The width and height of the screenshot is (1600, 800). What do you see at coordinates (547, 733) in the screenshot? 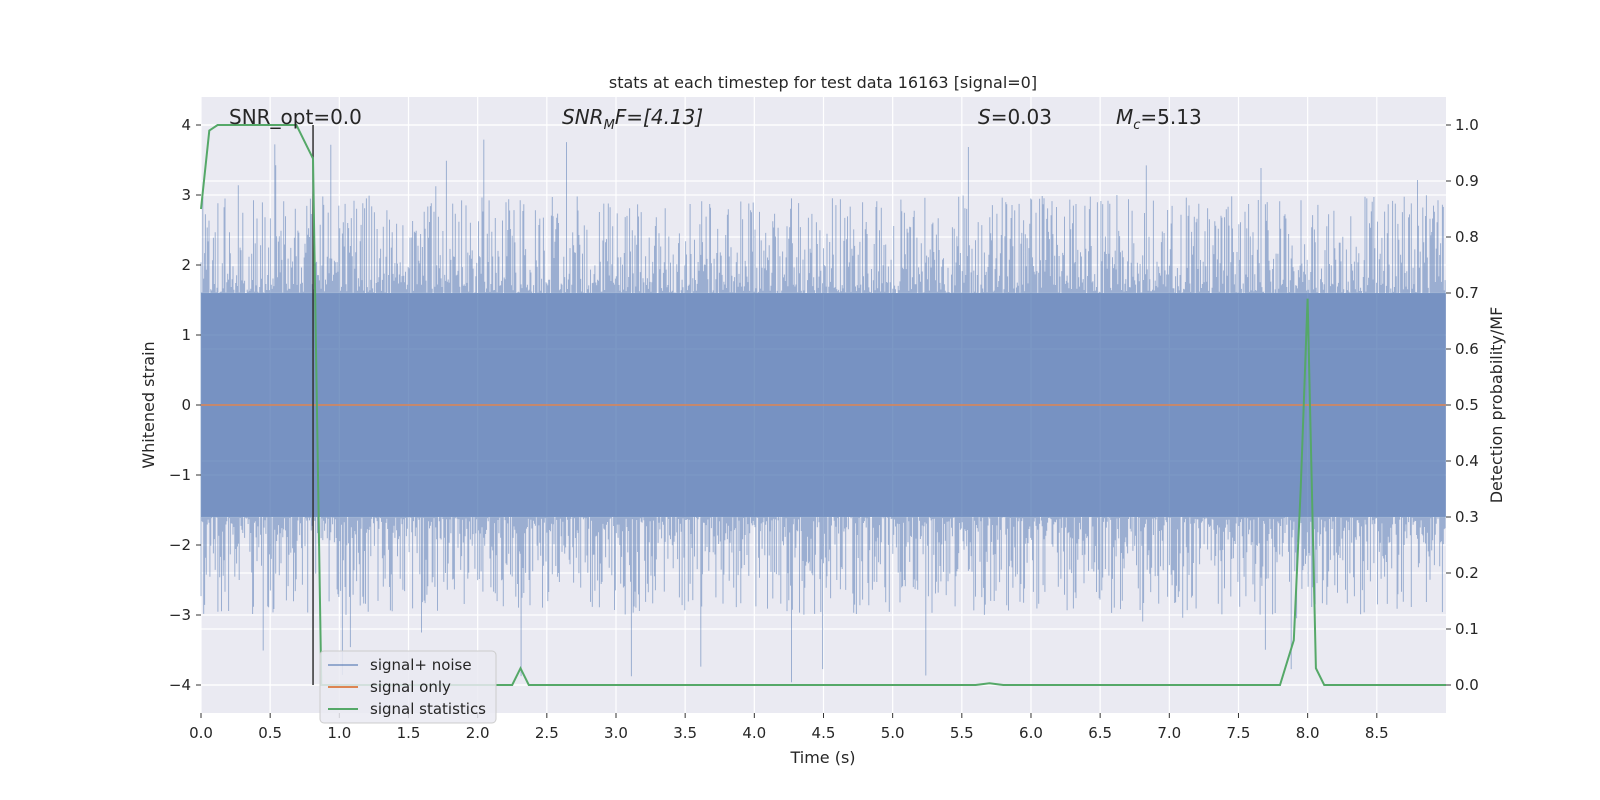
I see `x-tick-label: 2.5` at bounding box center [547, 733].